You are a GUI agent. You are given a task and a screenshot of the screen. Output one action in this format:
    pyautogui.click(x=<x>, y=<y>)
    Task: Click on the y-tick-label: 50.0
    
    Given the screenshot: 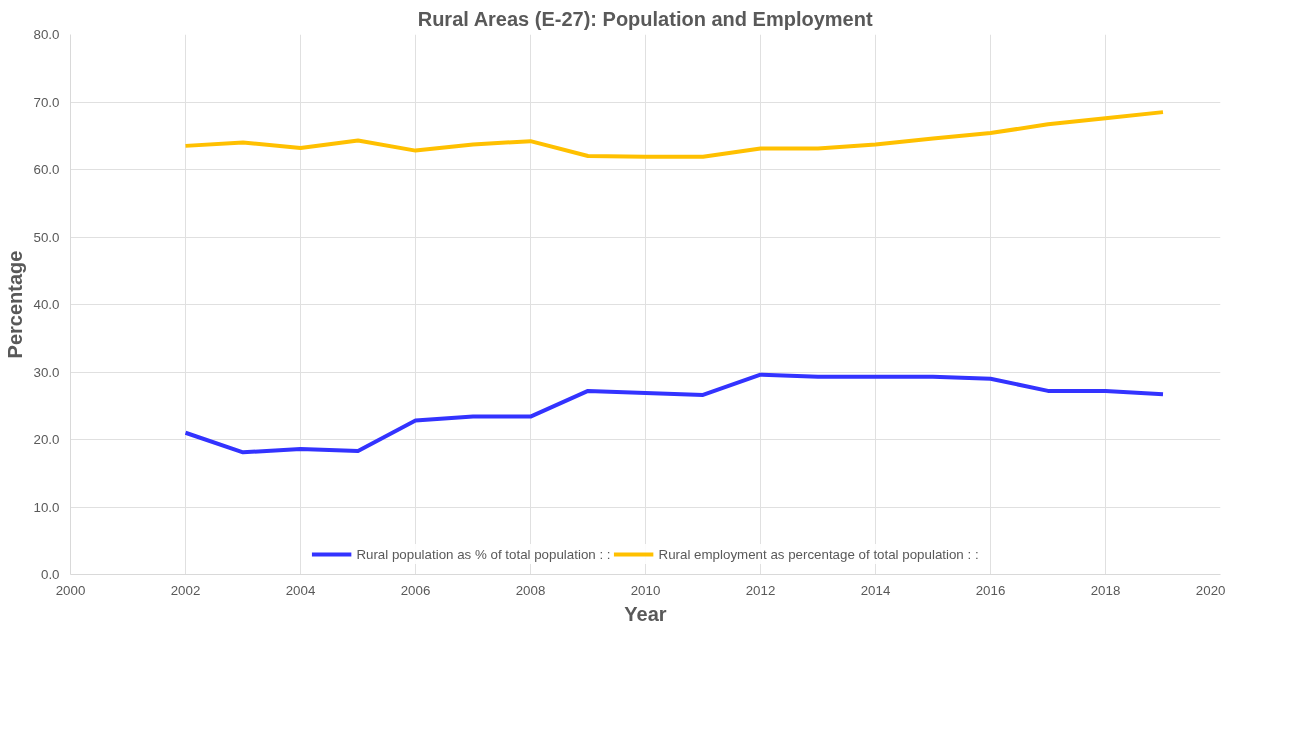 What is the action you would take?
    pyautogui.click(x=46, y=237)
    